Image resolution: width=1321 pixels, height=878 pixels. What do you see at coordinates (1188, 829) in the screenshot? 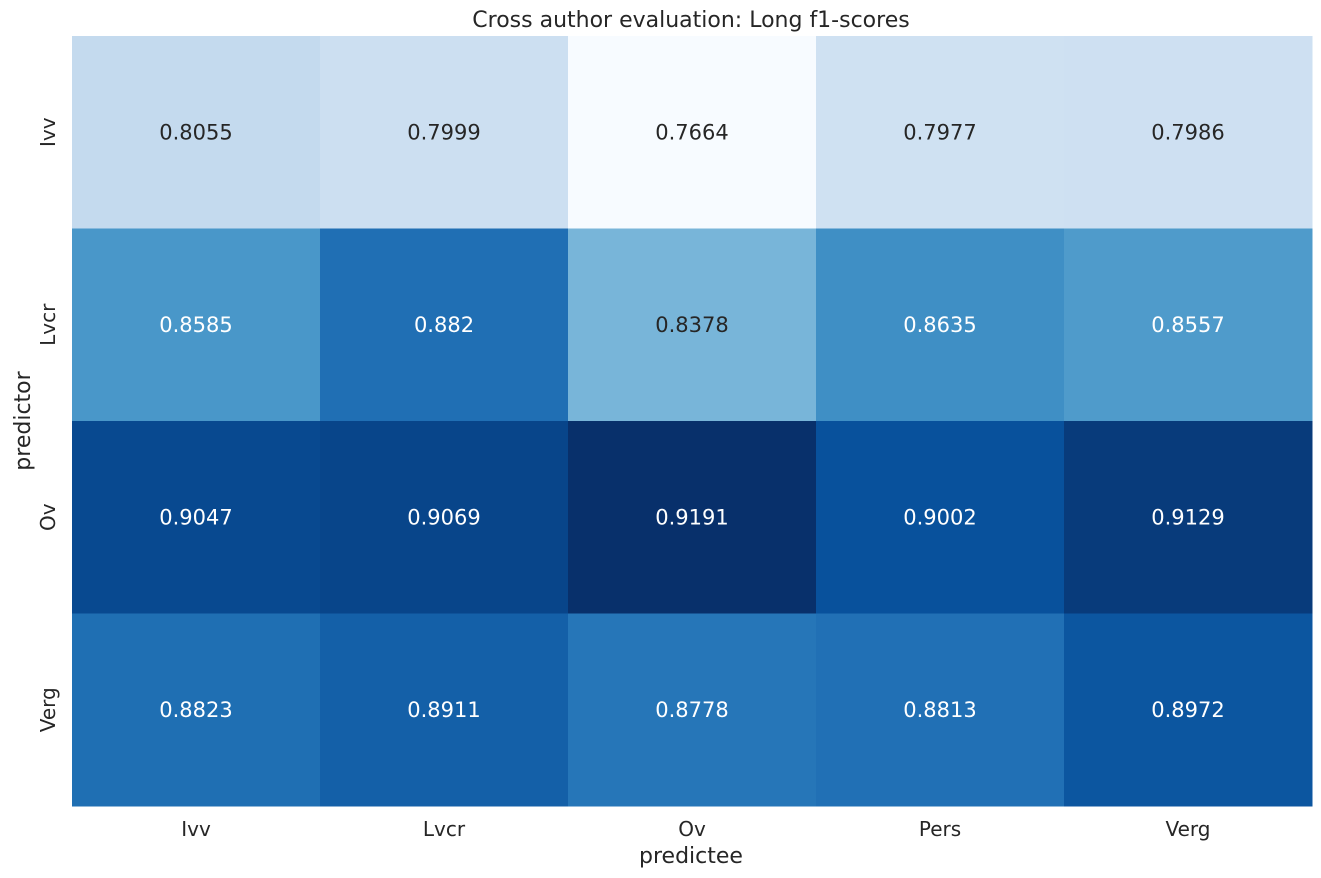
I see `x-tick-label-4: Verg` at bounding box center [1188, 829].